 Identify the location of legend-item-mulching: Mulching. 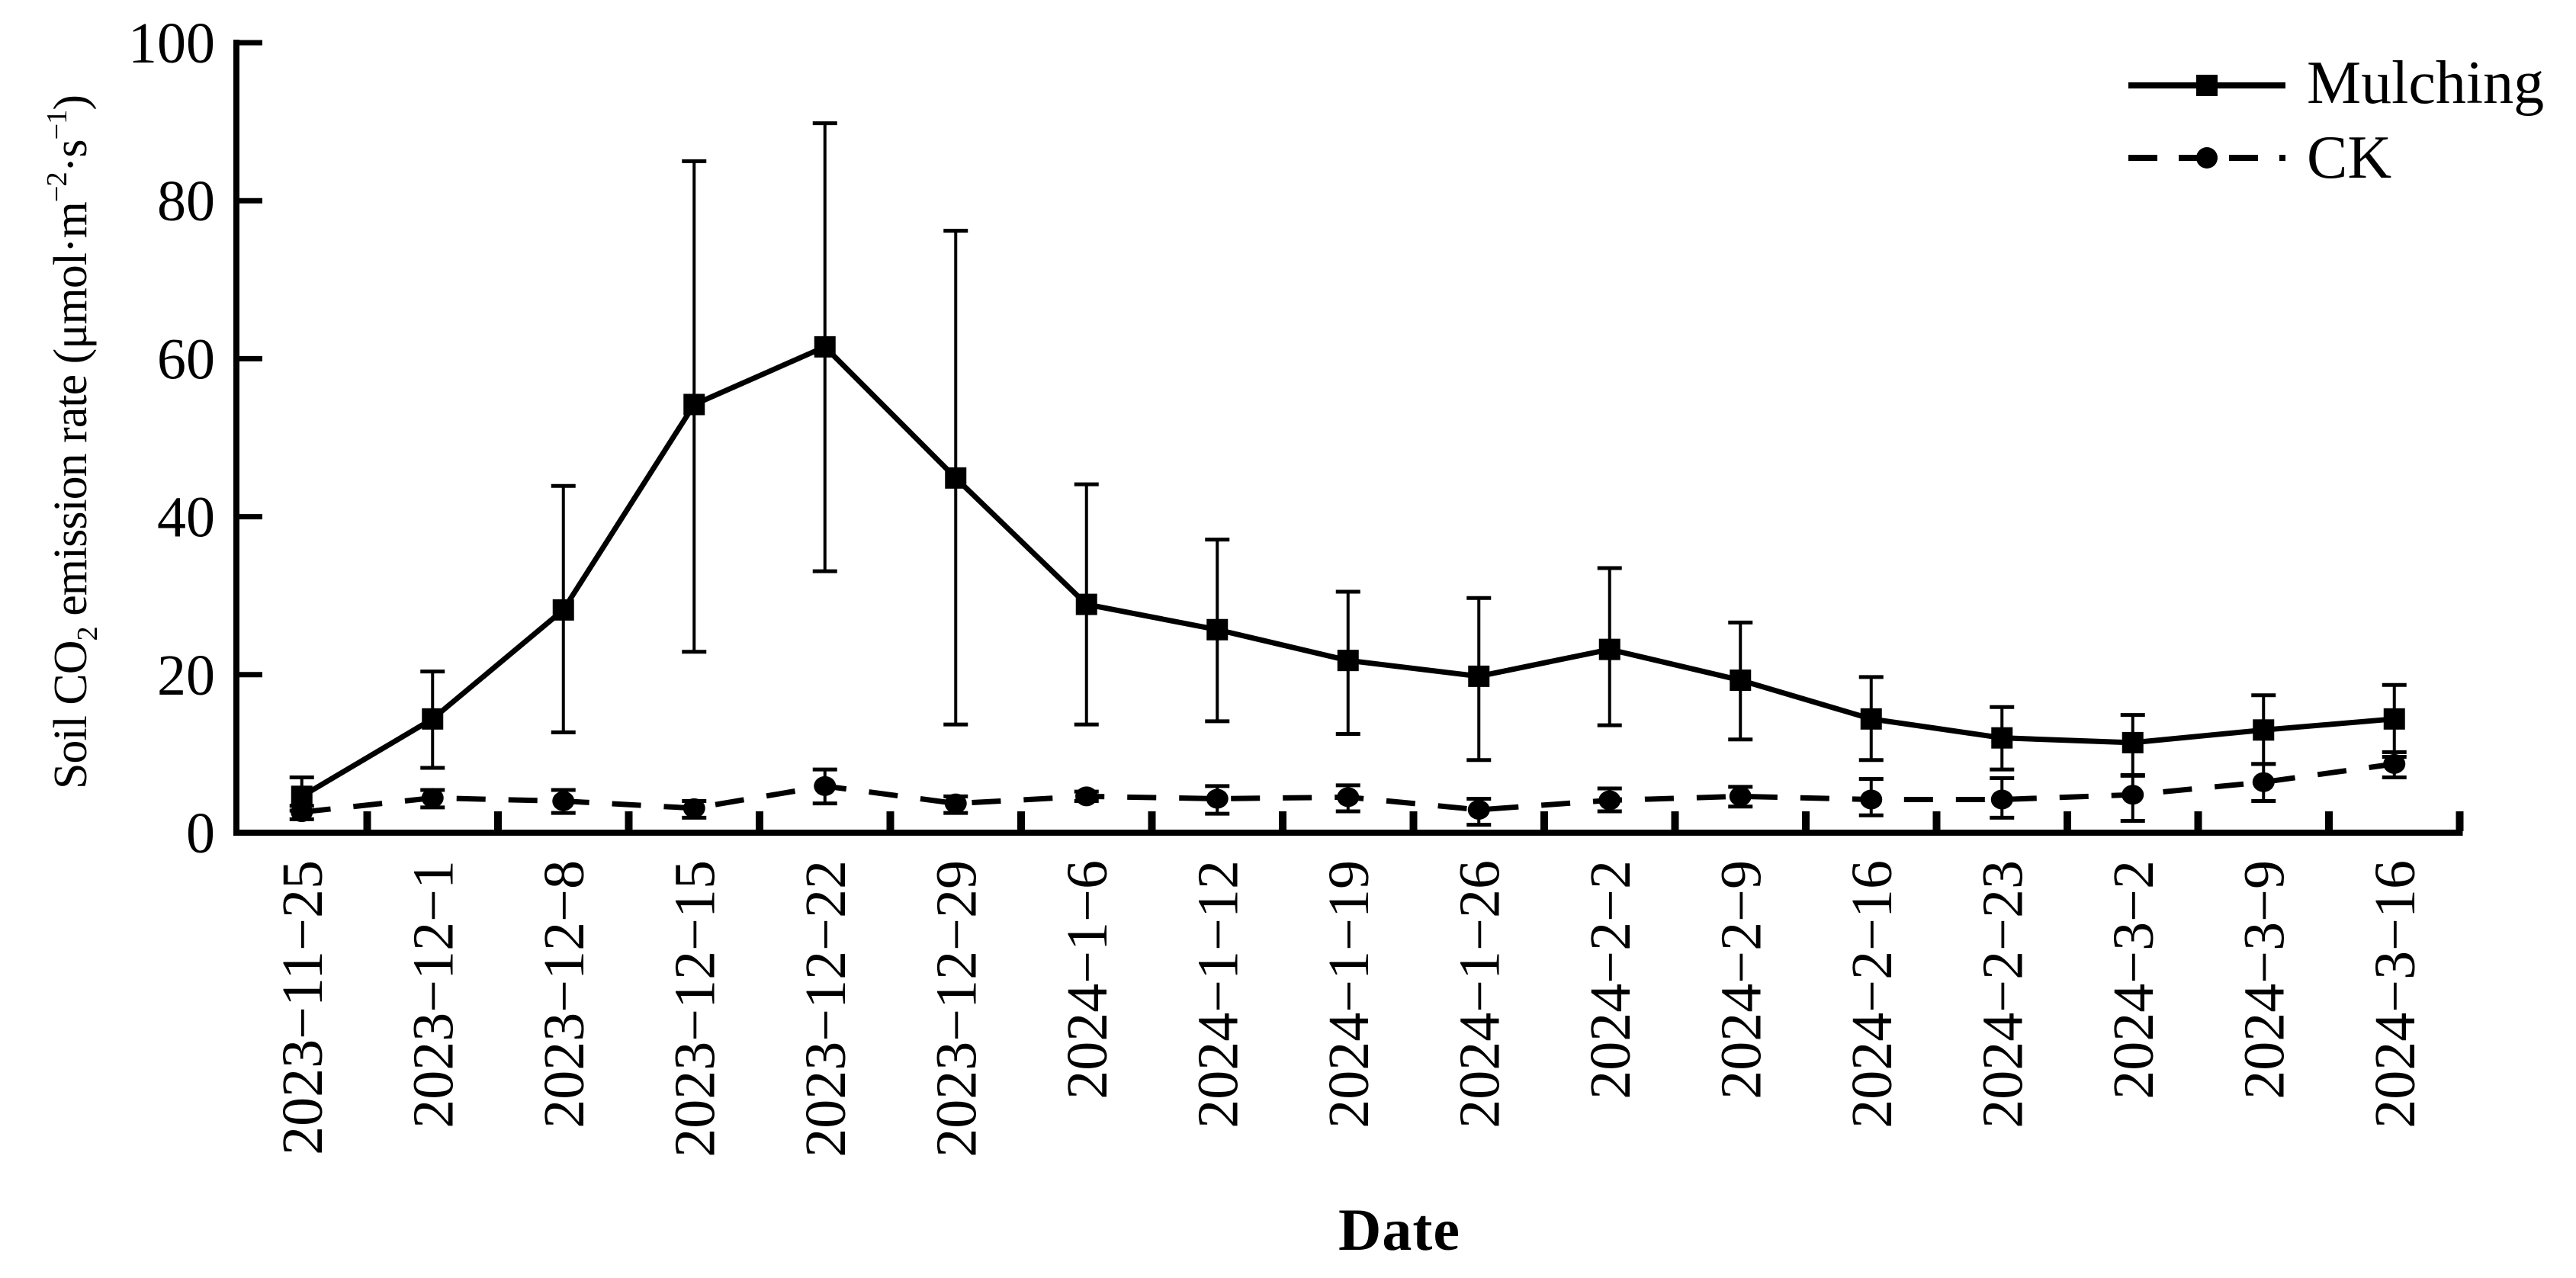
(2334, 83).